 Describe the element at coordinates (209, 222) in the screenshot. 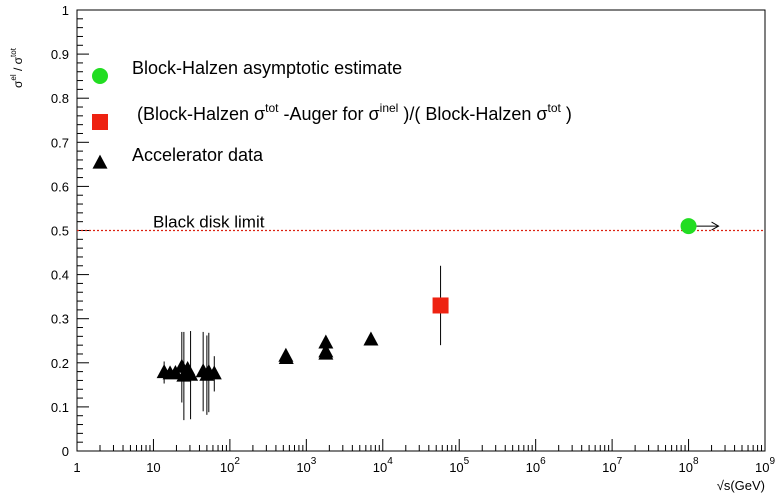

I see `black-disk-limit-label: Black disk limit` at that location.